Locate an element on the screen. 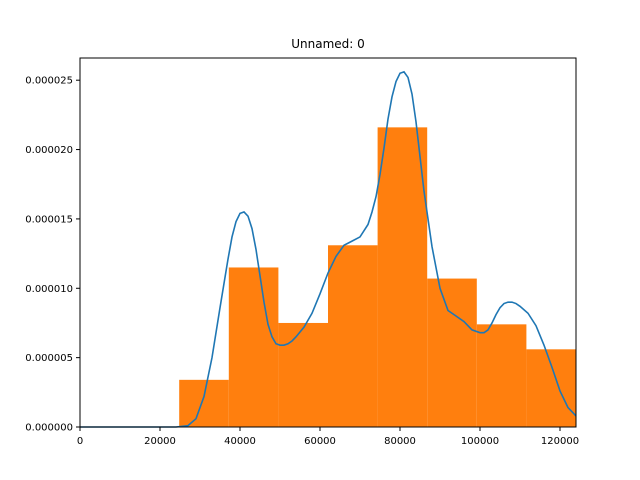  y-tick-label-0: 0.000000 is located at coordinates (49, 428).